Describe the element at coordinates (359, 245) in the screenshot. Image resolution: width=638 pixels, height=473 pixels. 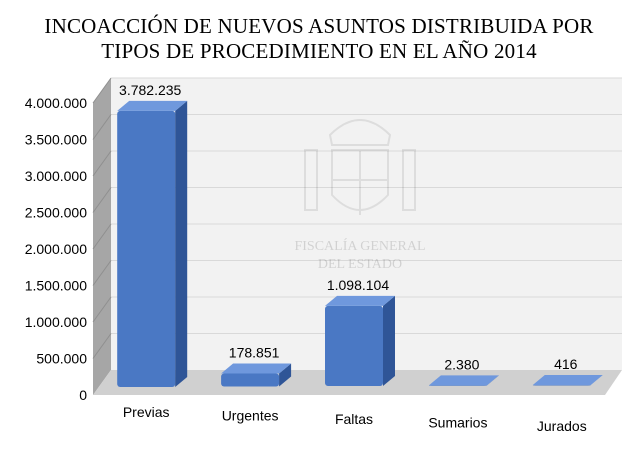
I see `watermark-text: FISCALÍA GENERAL` at that location.